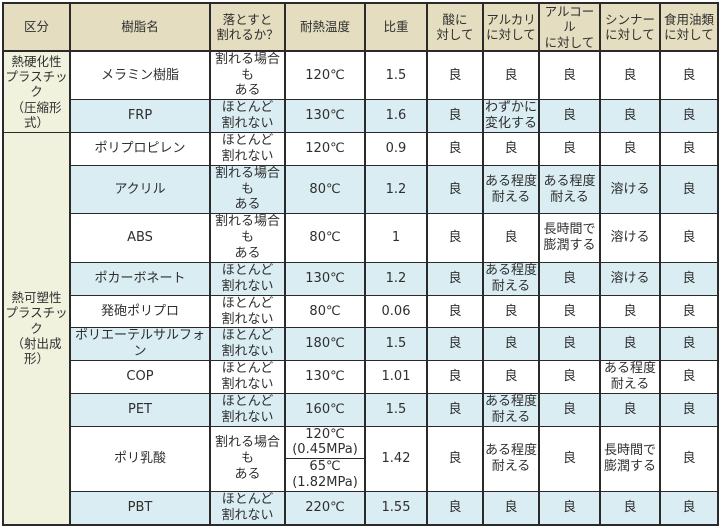 This screenshot has width=720, height=526. What do you see at coordinates (36, 27) in the screenshot?
I see `column-header-category: 区分` at bounding box center [36, 27].